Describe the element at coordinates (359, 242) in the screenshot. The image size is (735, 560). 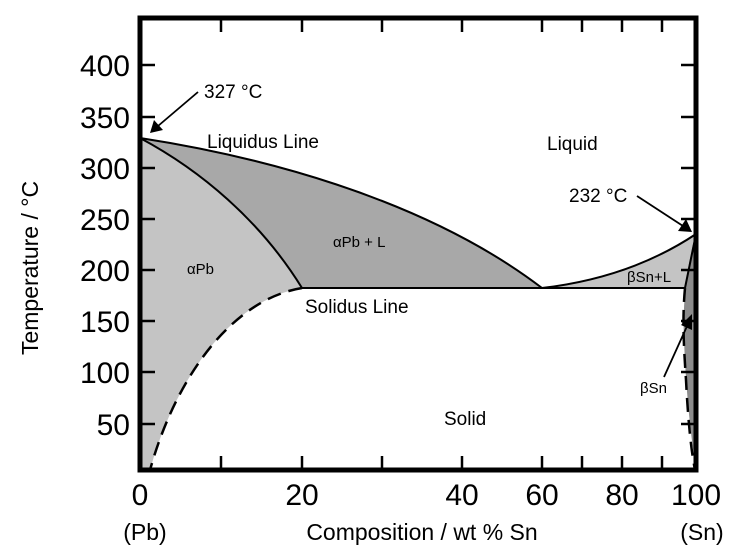
I see `alpha-pb-liquid-region-label: αPb + L` at that location.